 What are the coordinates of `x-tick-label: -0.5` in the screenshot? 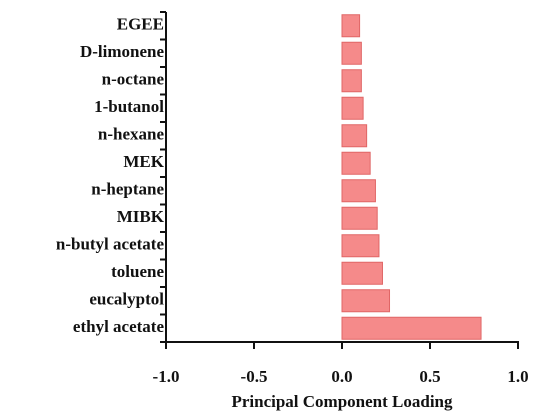 It's located at (254, 376).